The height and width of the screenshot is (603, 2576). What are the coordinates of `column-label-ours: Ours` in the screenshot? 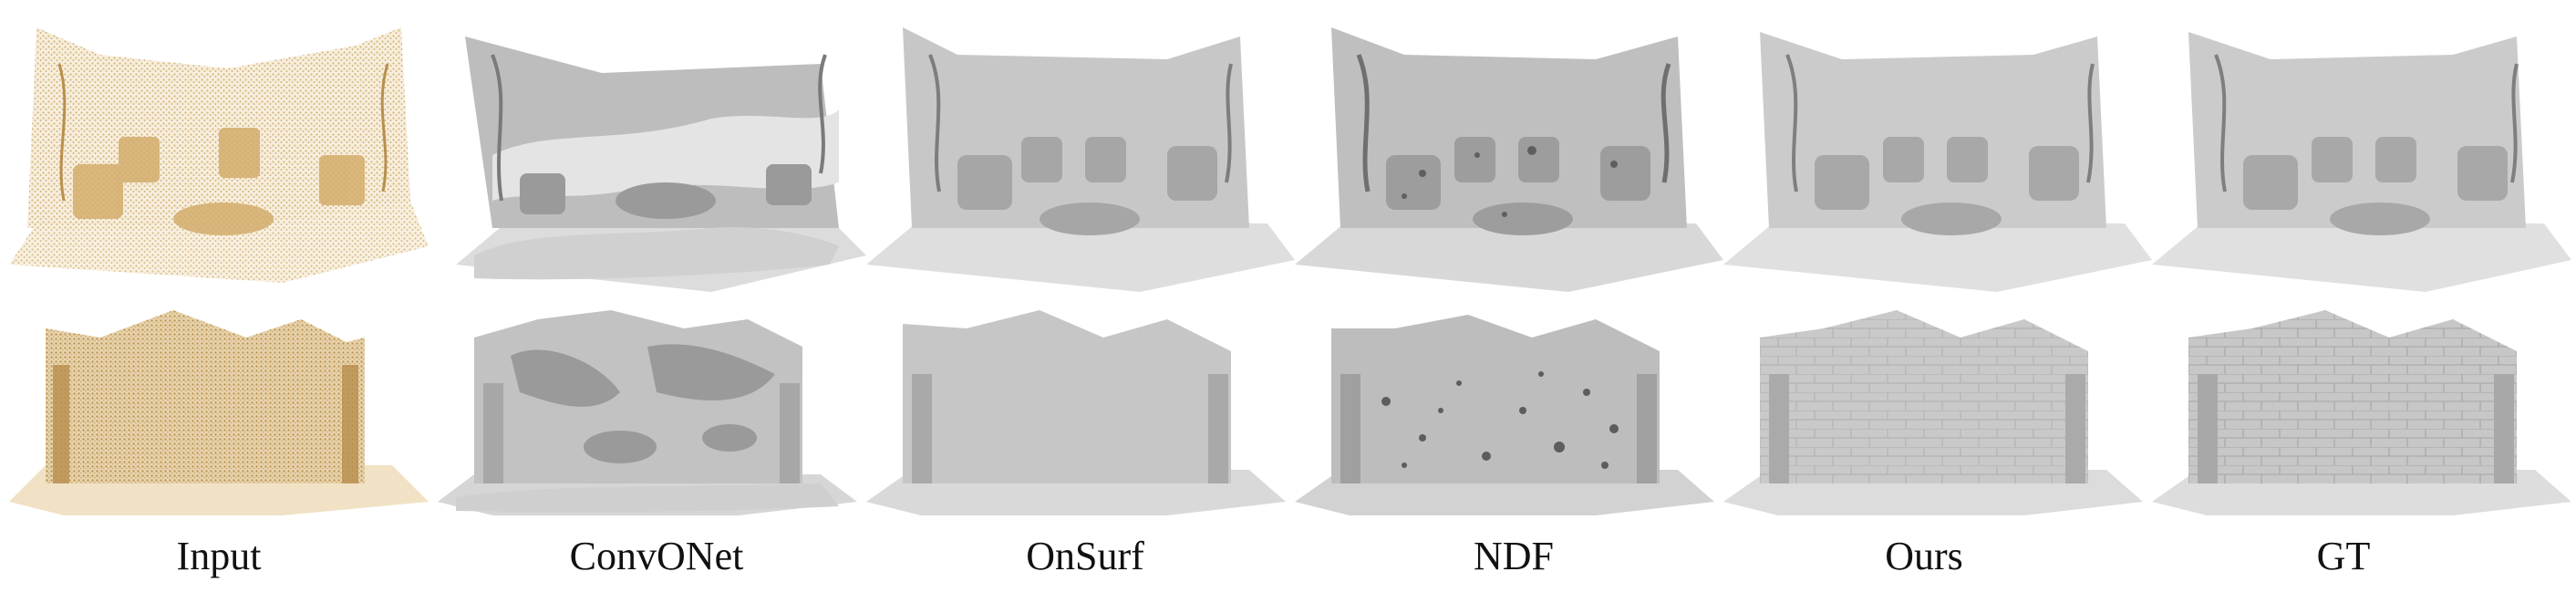 It's located at (1924, 556).